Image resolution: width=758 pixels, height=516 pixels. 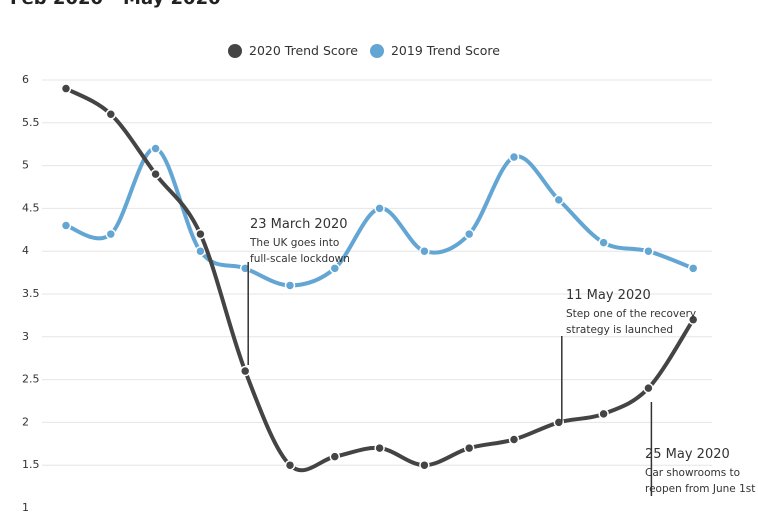 I want to click on legend-label-2020: 2020 Trend Score, so click(x=303, y=50).